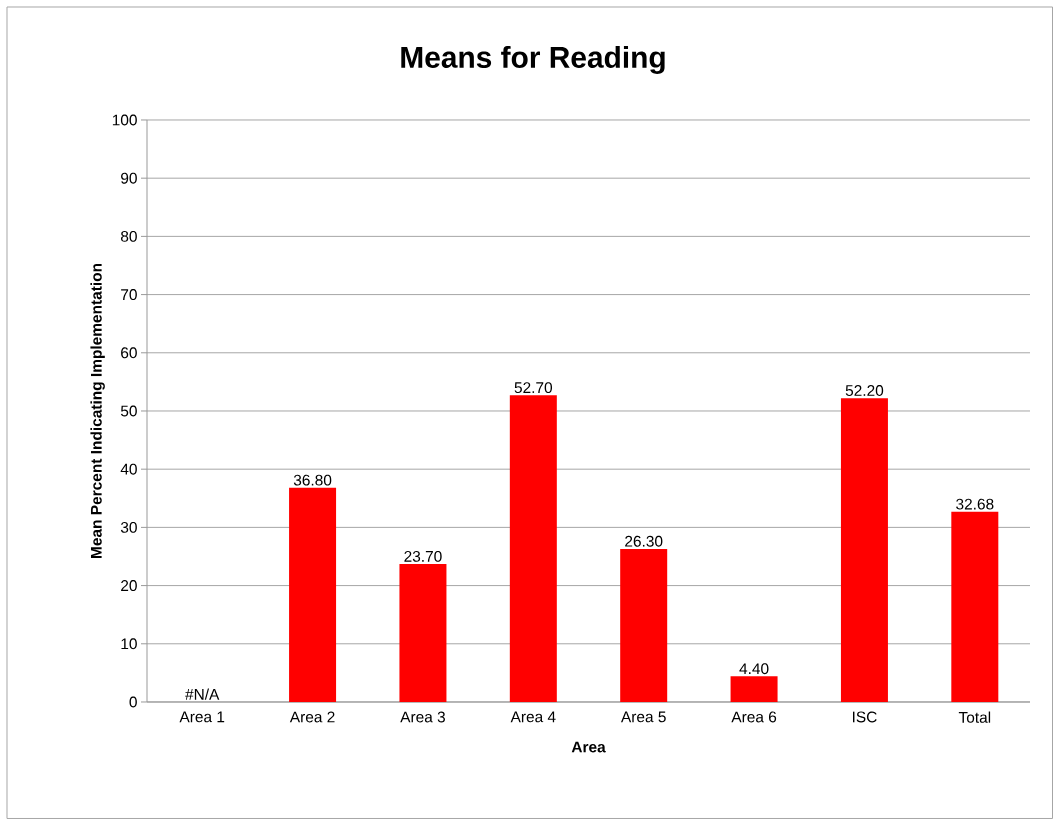 The image size is (1053, 819). Describe the element at coordinates (129, 644) in the screenshot. I see `y-tick-label: 10` at that location.